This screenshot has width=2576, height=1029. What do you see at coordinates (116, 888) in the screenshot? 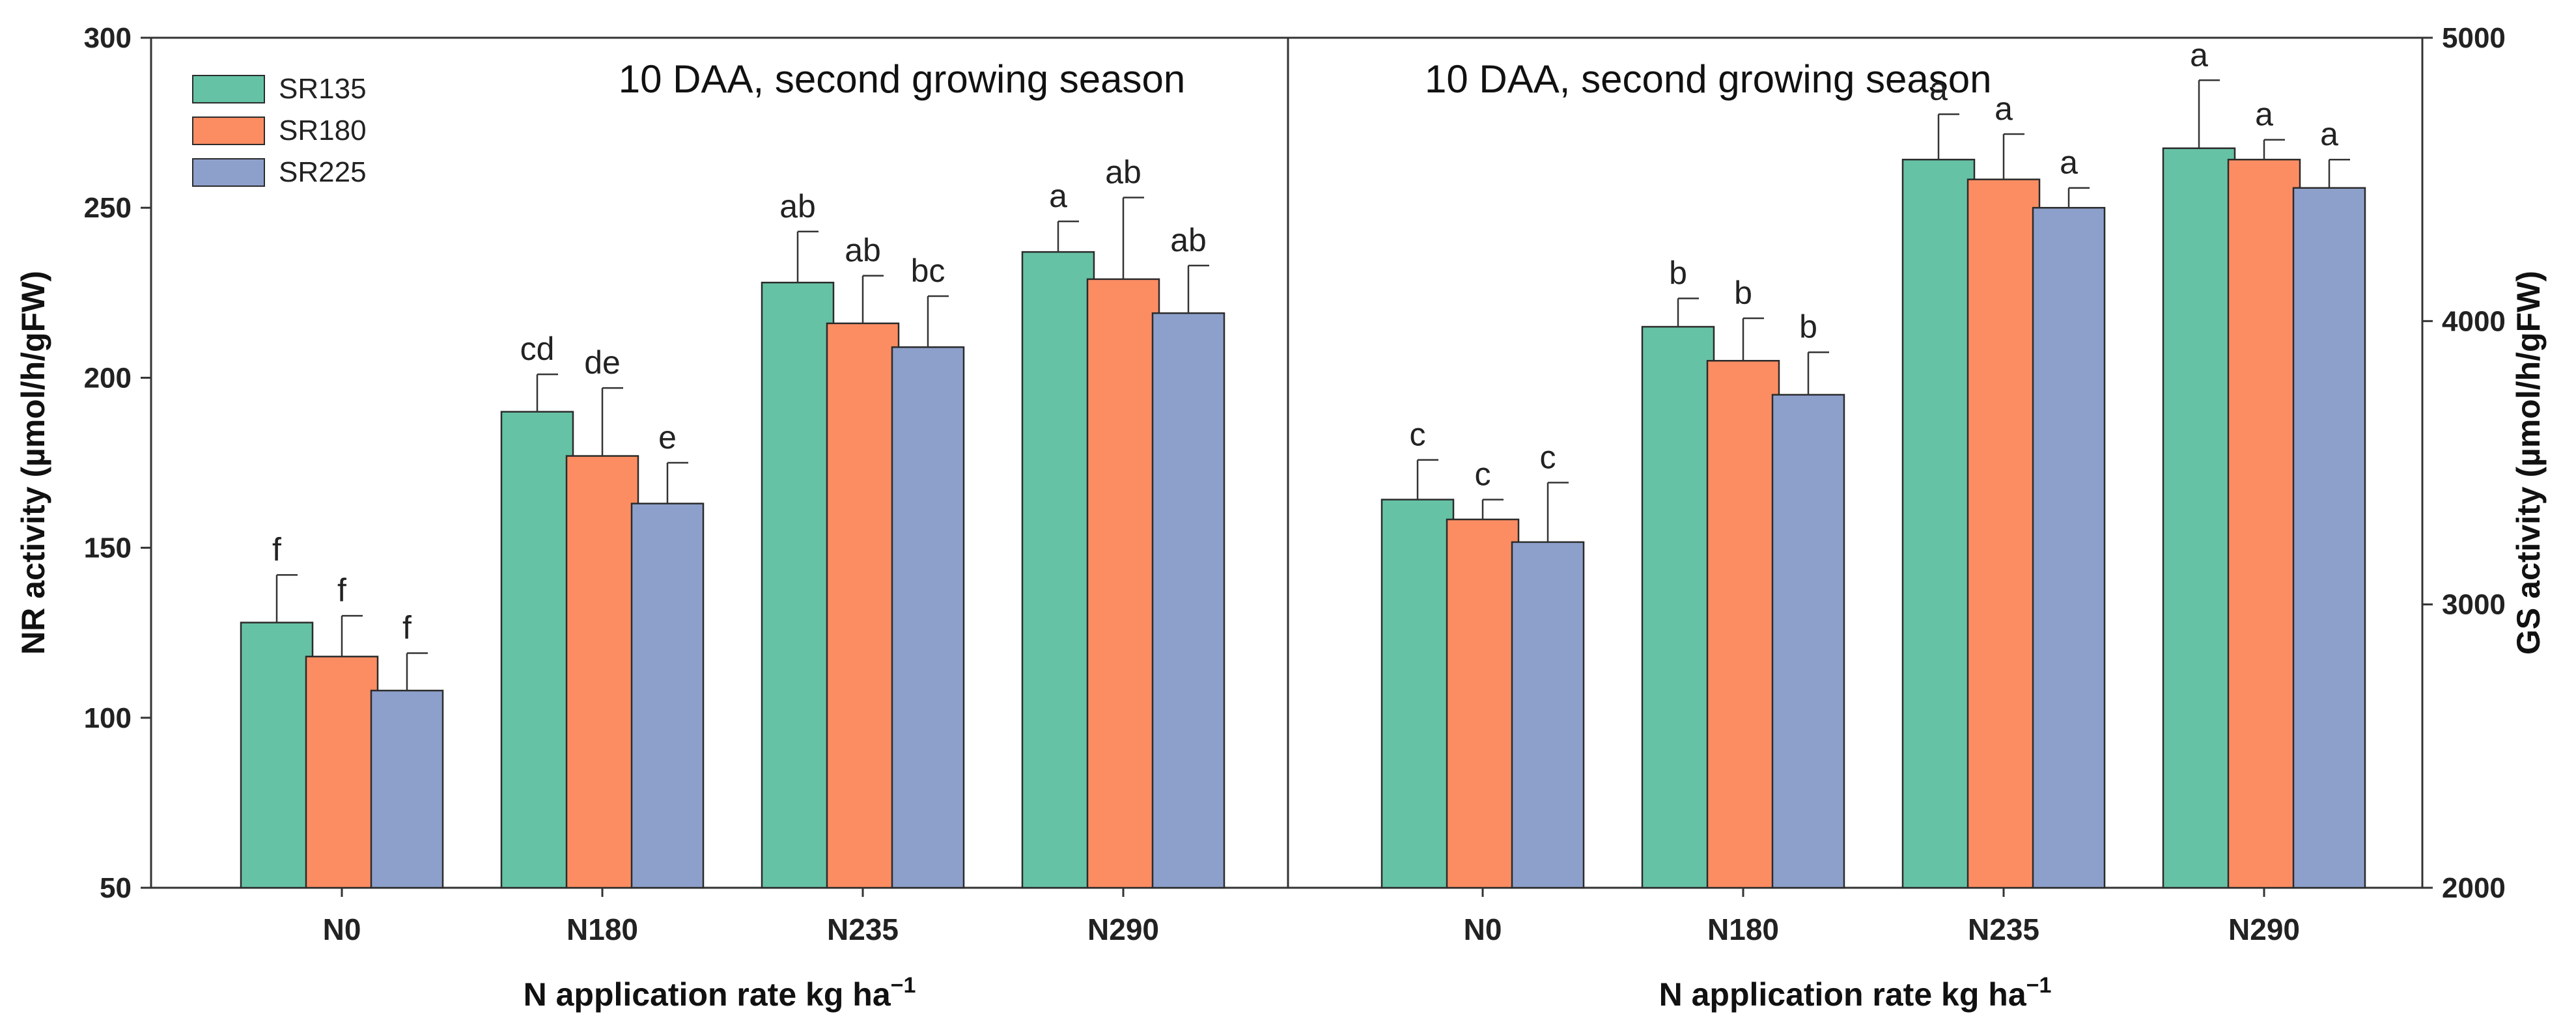
I see `y-tick-label: 50` at bounding box center [116, 888].